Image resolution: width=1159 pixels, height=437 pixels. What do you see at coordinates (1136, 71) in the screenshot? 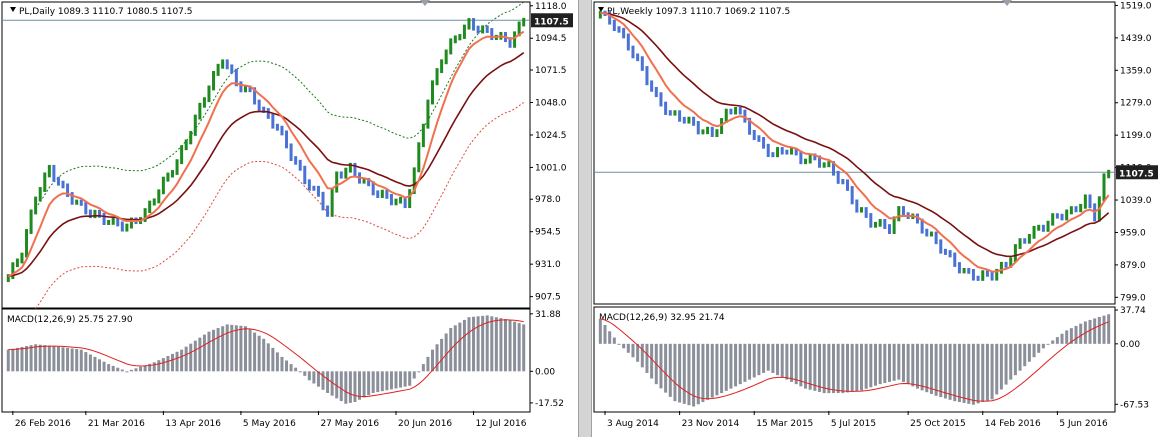
I see `price-axis-label: 1359.0` at bounding box center [1136, 71].